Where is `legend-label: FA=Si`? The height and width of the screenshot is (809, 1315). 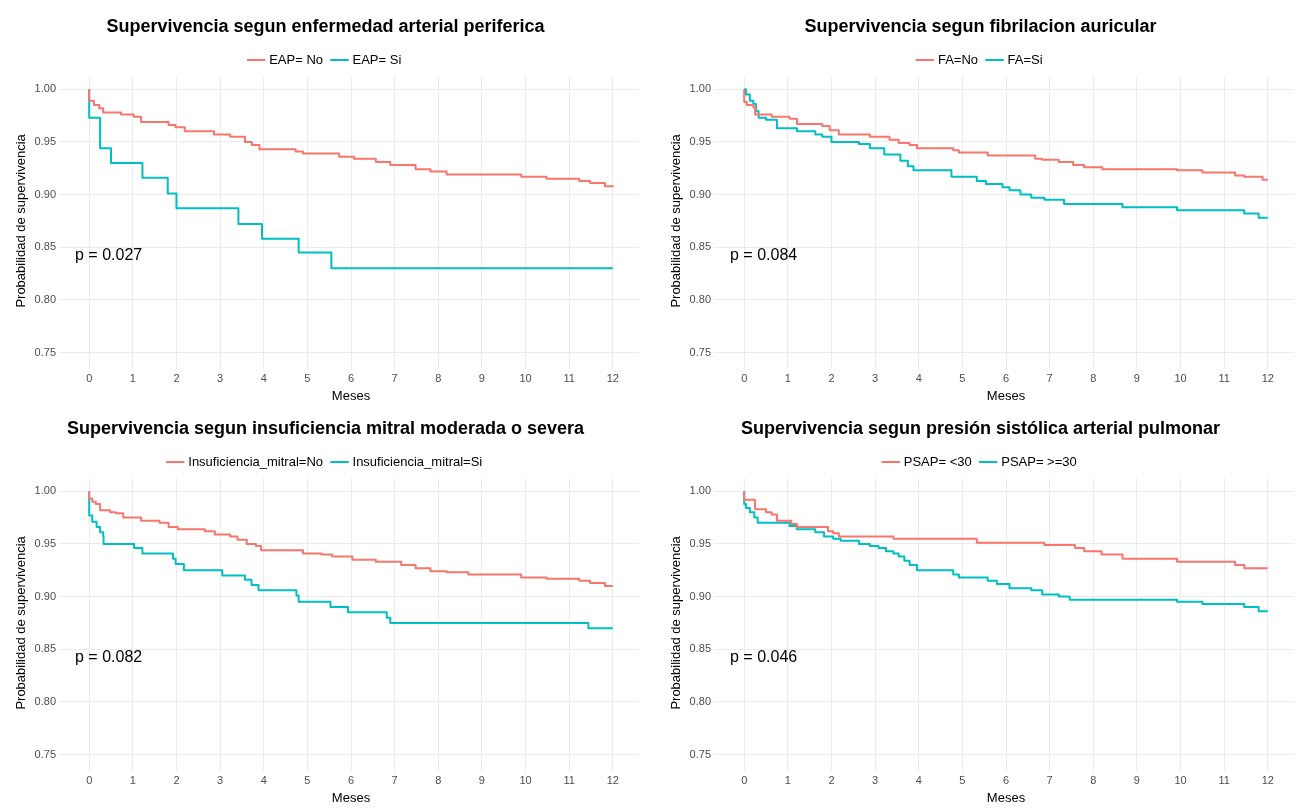 legend-label: FA=Si is located at coordinates (1025, 59).